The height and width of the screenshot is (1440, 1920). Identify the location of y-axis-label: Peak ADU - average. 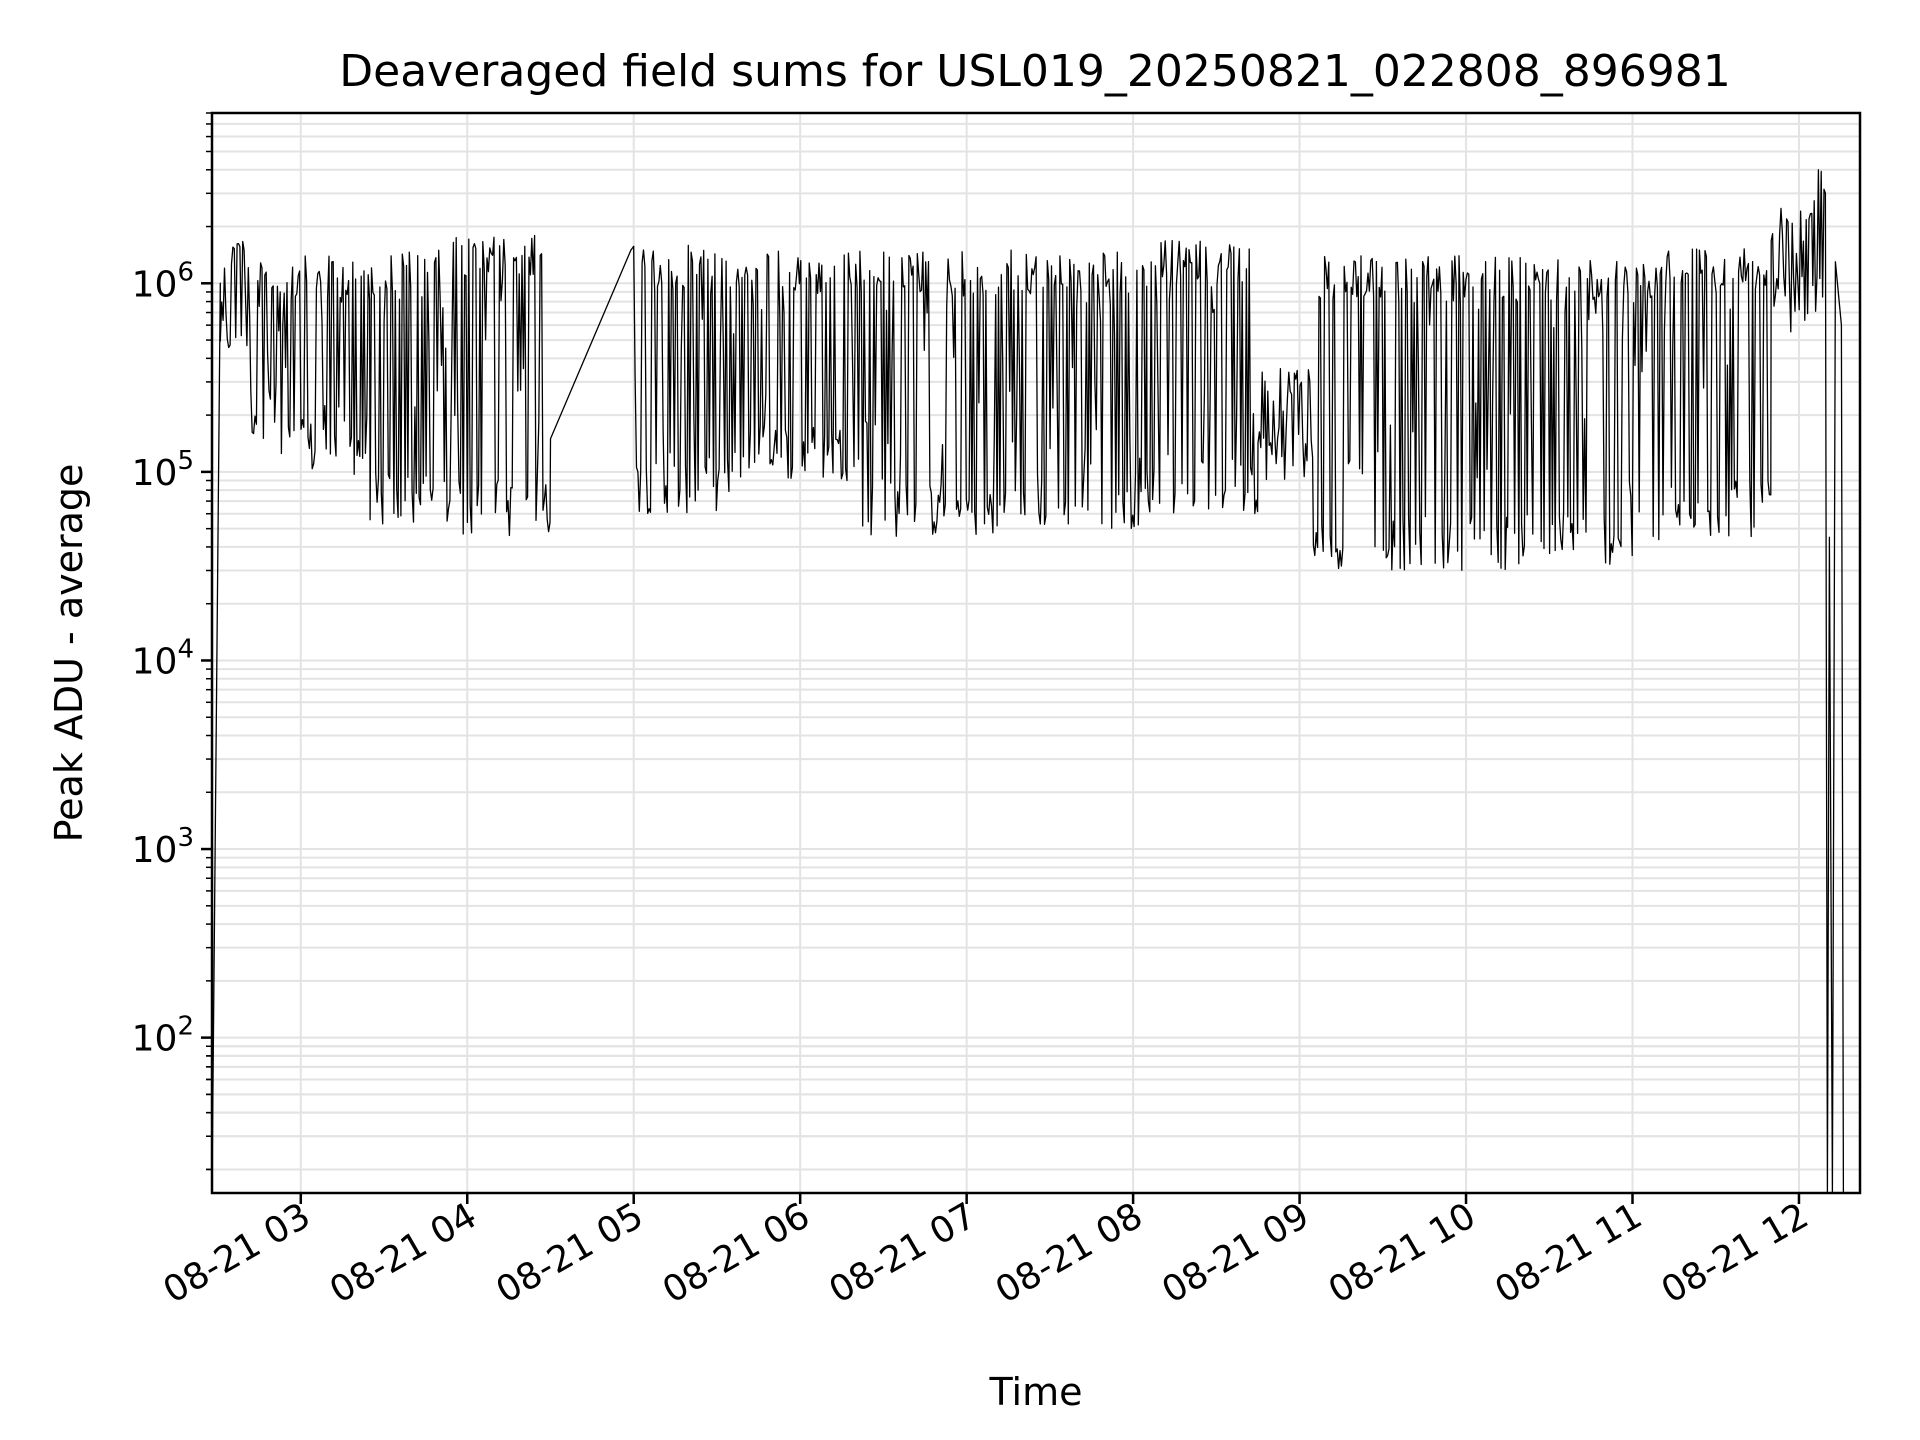
(69, 653).